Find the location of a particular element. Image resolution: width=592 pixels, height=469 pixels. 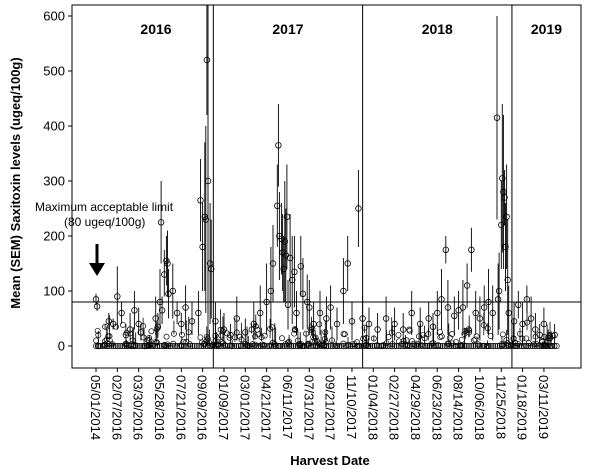

y-tick-label-0: 0 is located at coordinates (61, 346).